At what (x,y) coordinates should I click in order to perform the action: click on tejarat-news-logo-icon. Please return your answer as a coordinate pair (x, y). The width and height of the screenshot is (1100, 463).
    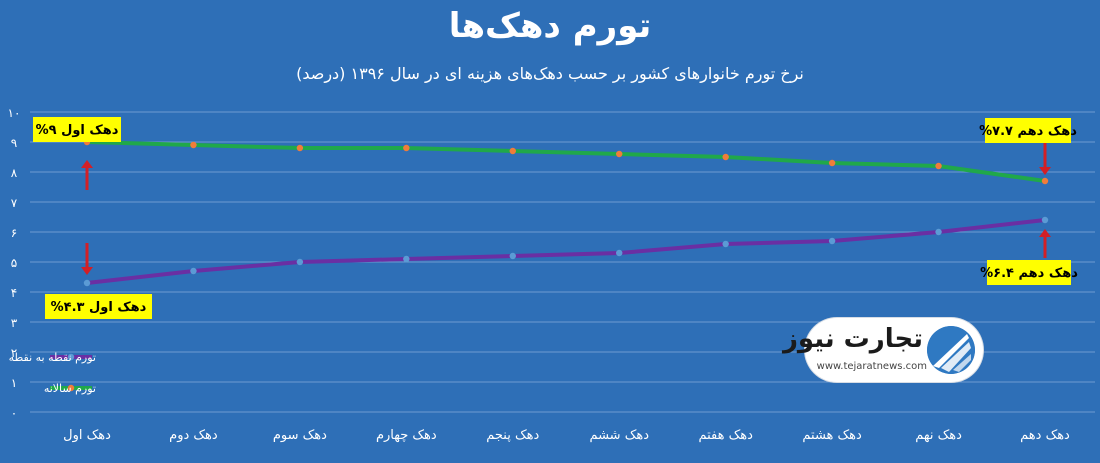
    Looking at the image, I should click on (951, 350).